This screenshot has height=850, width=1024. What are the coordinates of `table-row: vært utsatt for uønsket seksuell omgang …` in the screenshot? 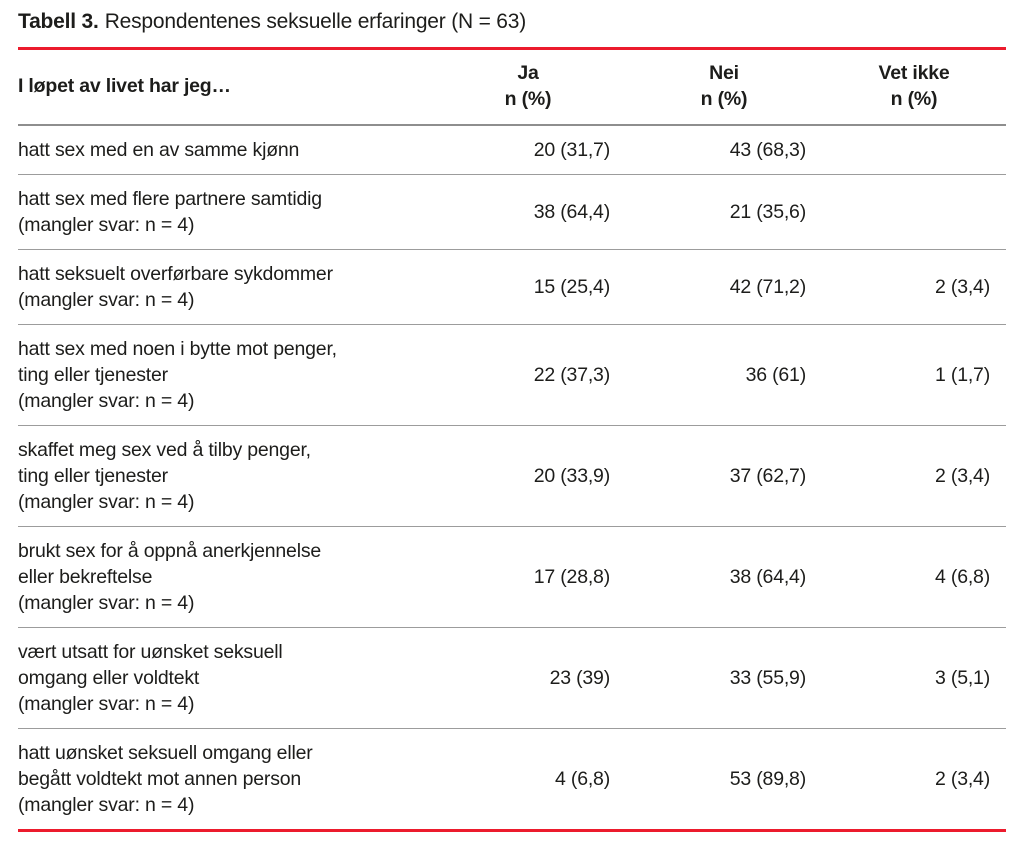 It's located at (512, 678).